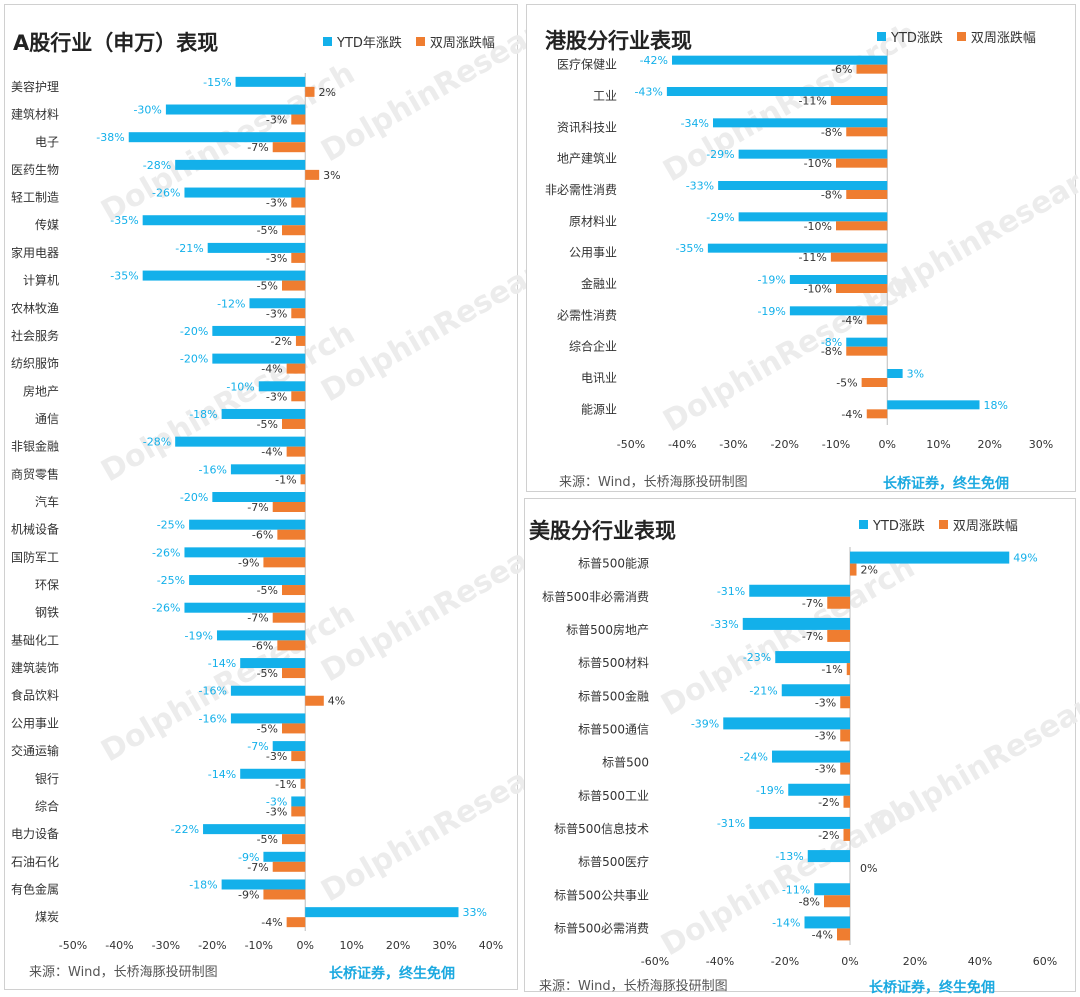  I want to click on biweekly-value-label: -10%, so click(818, 289).